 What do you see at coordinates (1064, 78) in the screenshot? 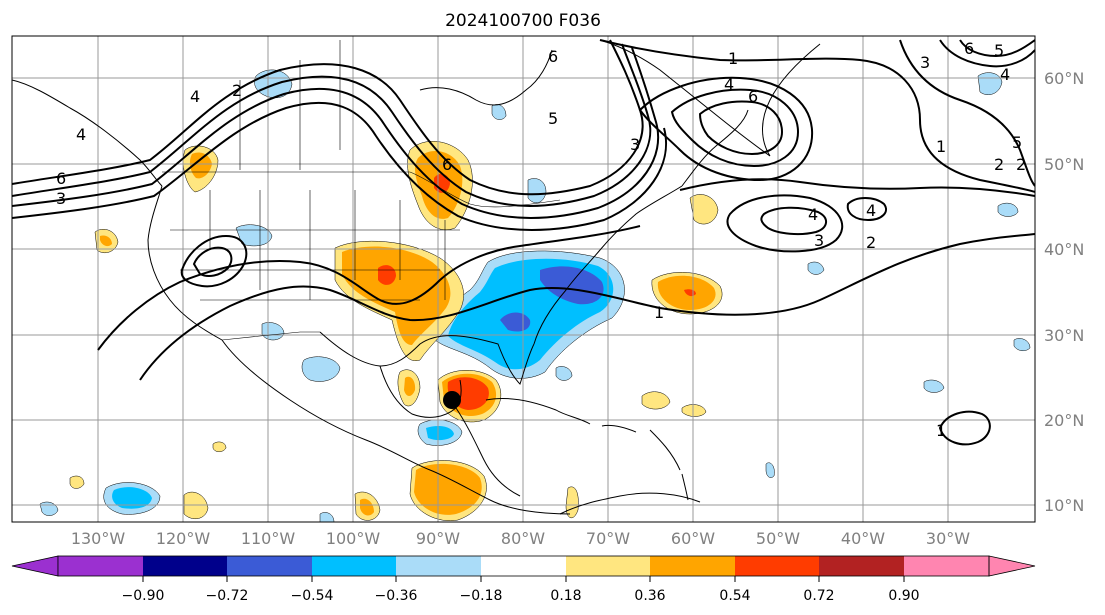
I see `lat-label: 60°N` at bounding box center [1064, 78].